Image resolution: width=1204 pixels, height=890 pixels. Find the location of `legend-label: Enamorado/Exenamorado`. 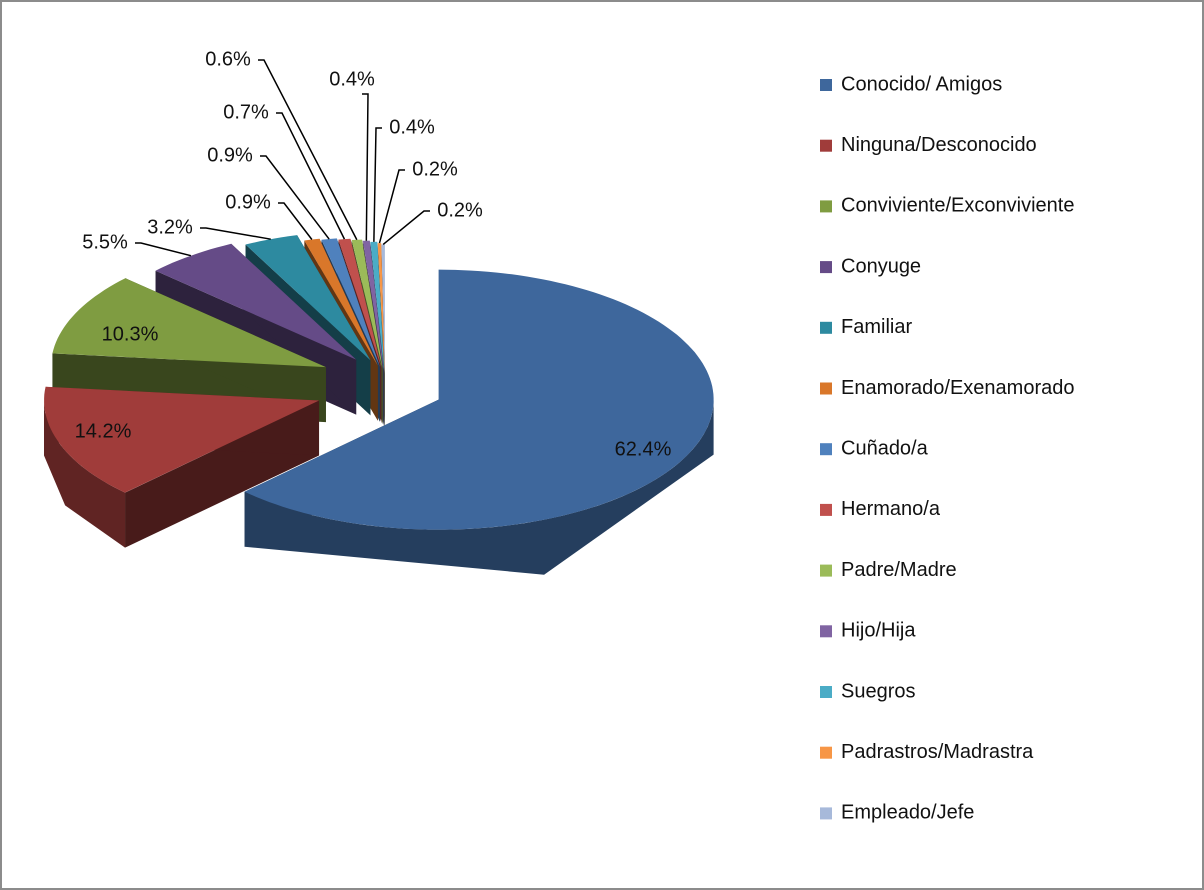

legend-label: Enamorado/Exenamorado is located at coordinates (957, 388).